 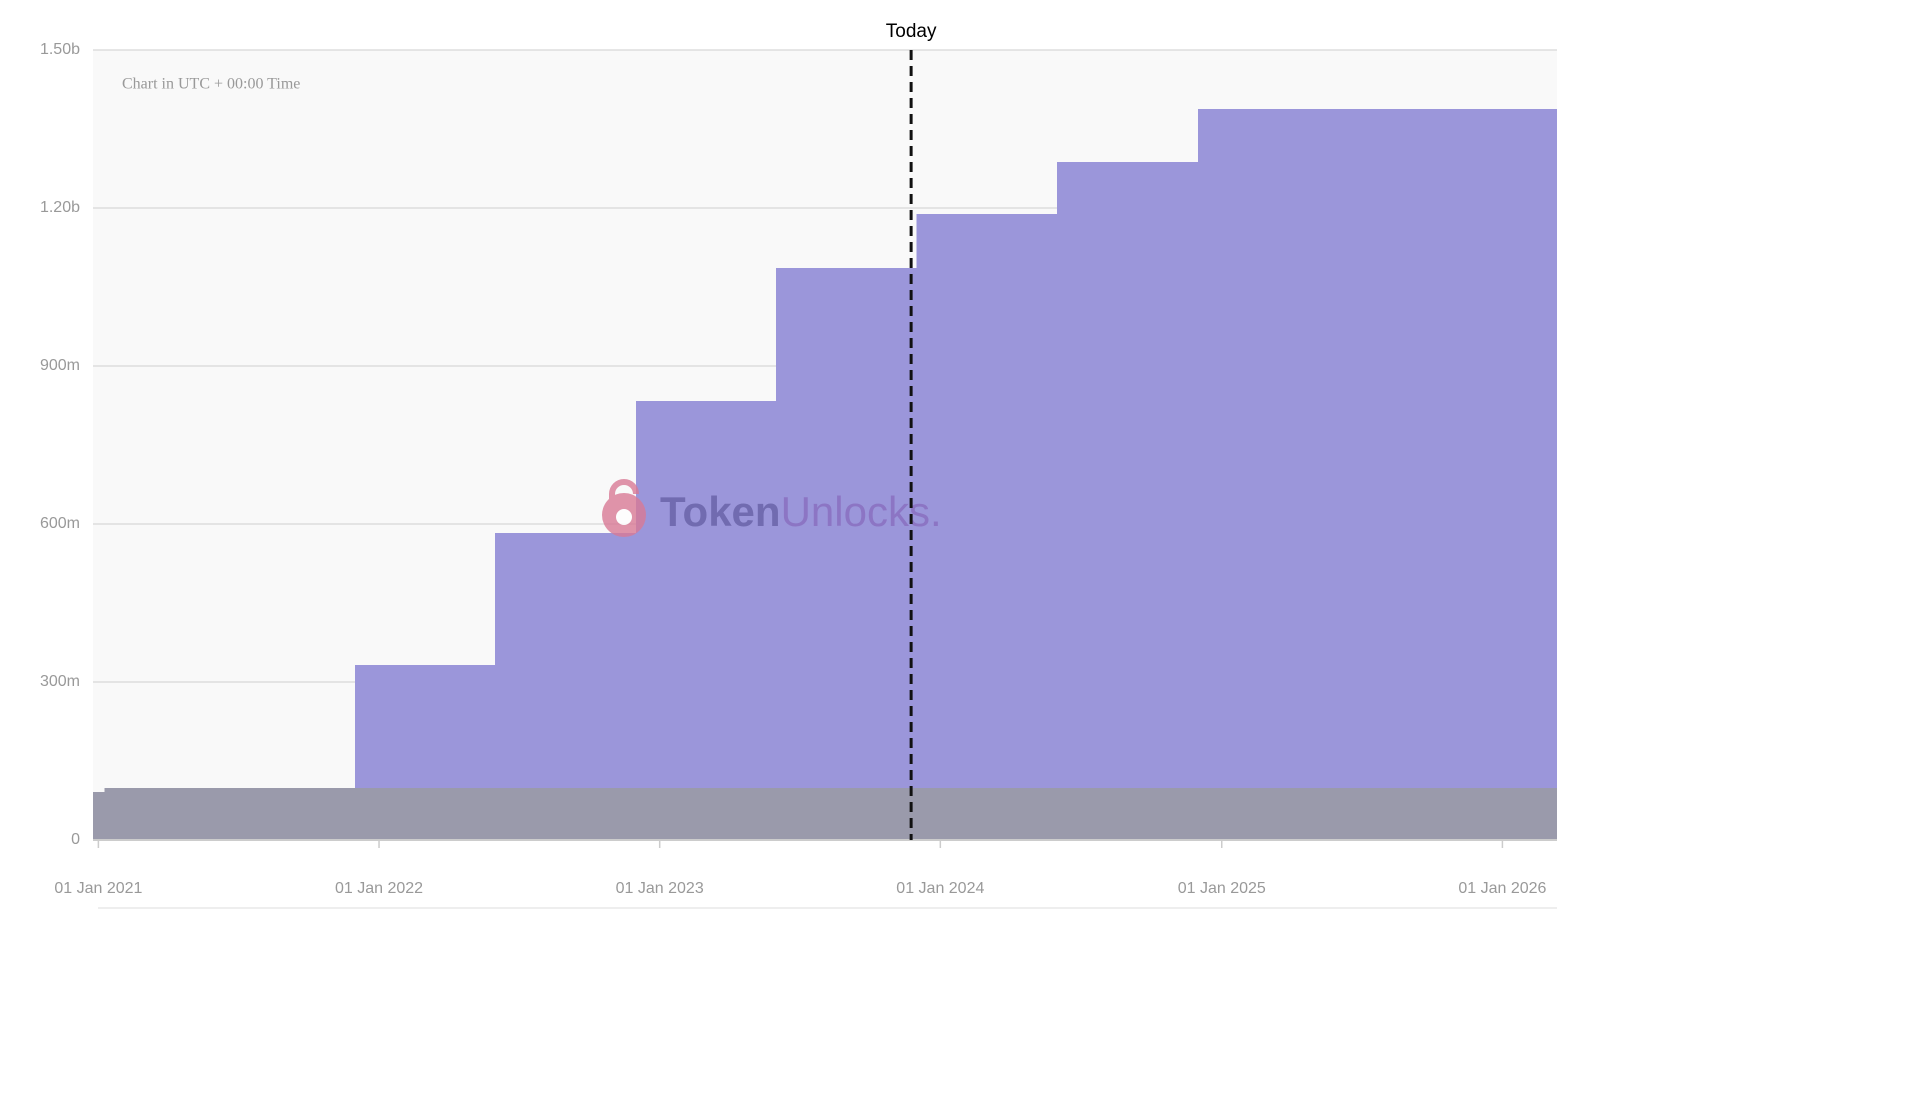 What do you see at coordinates (98, 888) in the screenshot?
I see `x-tick-label: 01 Jan 2021` at bounding box center [98, 888].